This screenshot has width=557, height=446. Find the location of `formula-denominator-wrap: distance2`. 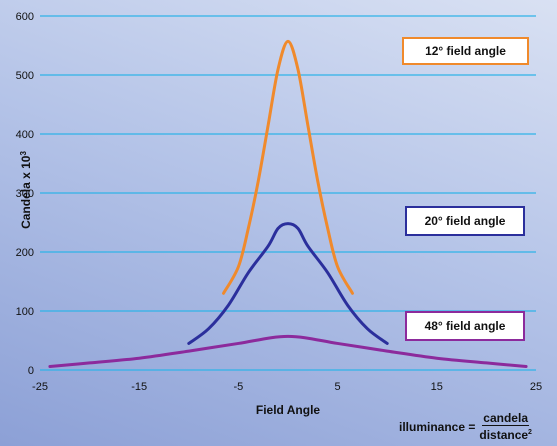

formula-denominator-wrap: distance2 is located at coordinates (505, 434).